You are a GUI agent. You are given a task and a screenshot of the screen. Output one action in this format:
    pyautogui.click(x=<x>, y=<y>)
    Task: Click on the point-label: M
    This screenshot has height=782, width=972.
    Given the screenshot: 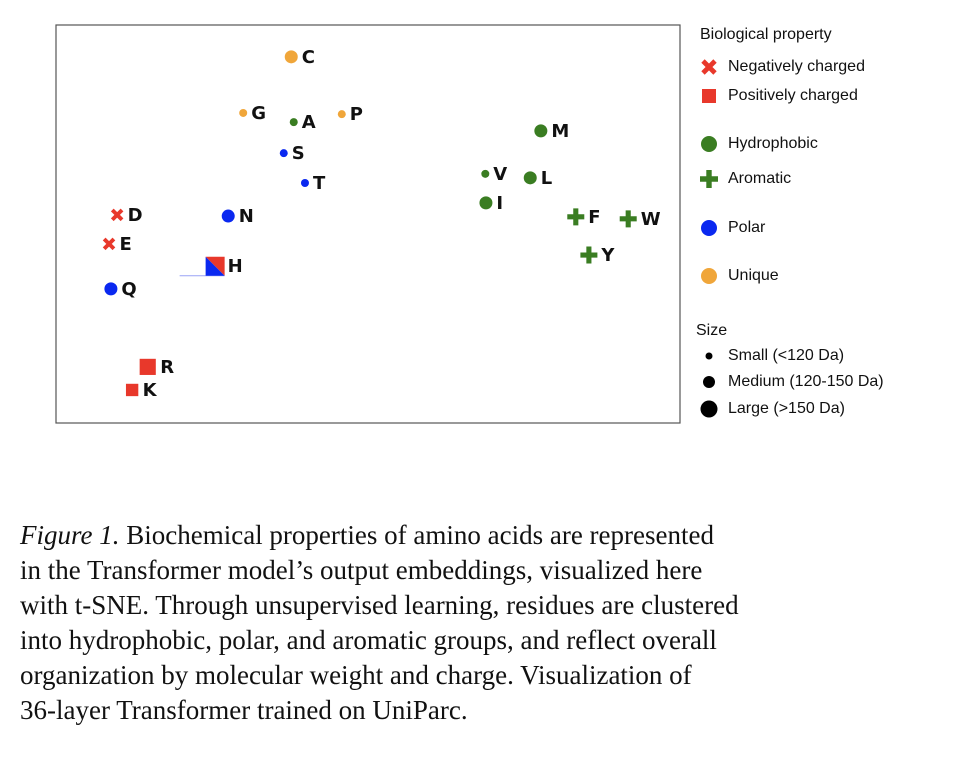 What is the action you would take?
    pyautogui.click(x=560, y=131)
    